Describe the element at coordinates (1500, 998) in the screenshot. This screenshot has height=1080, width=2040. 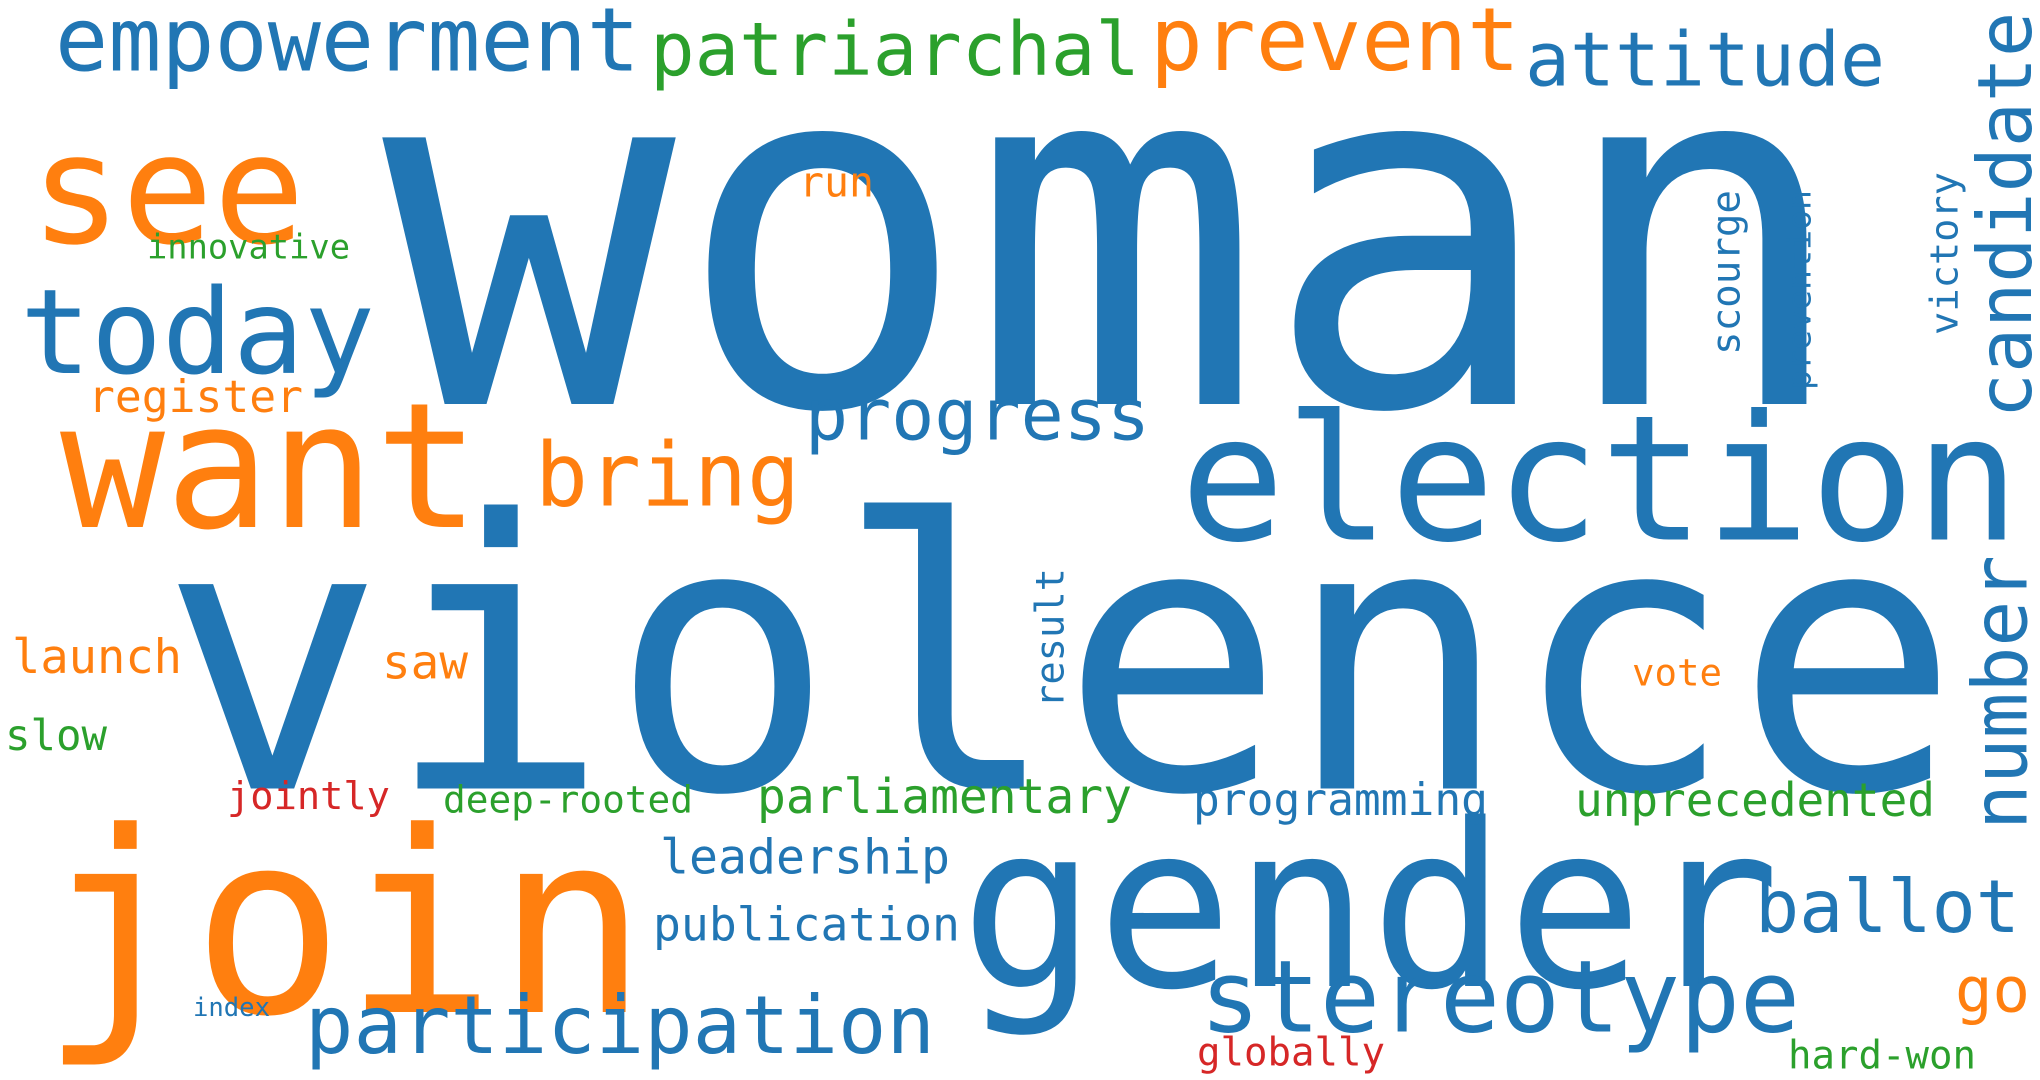
I see `word-stereotype: stereotype` at that location.